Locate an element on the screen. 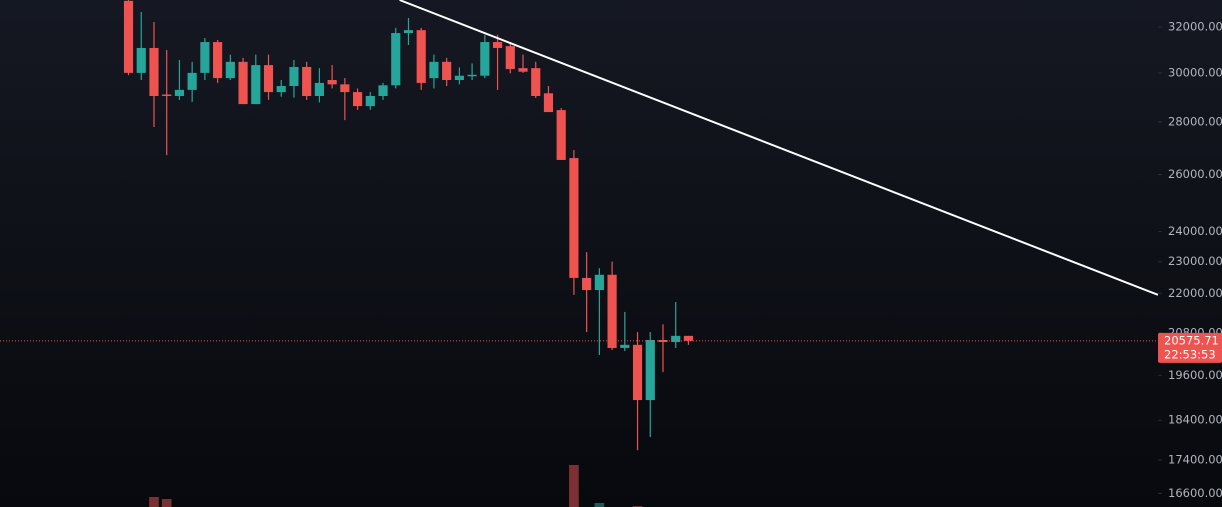  y-tick-label: 19600.00 is located at coordinates (1195, 375).